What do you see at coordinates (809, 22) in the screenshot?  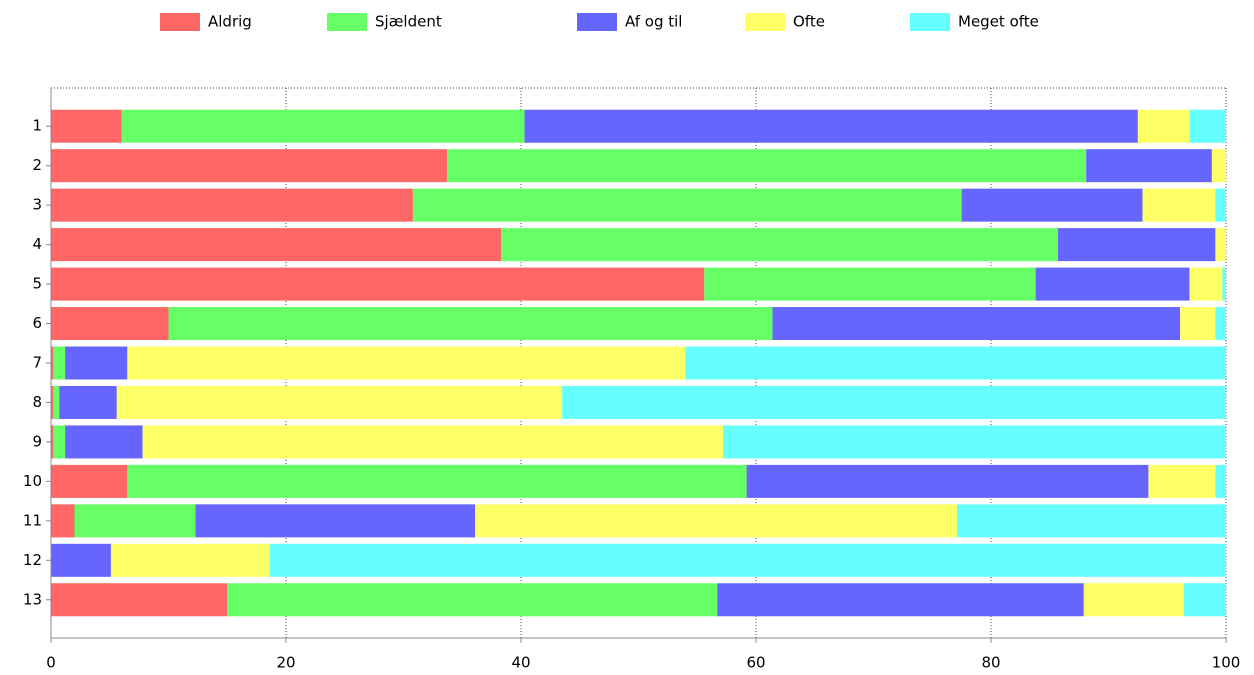 I see `legend-label: Ofte` at bounding box center [809, 22].